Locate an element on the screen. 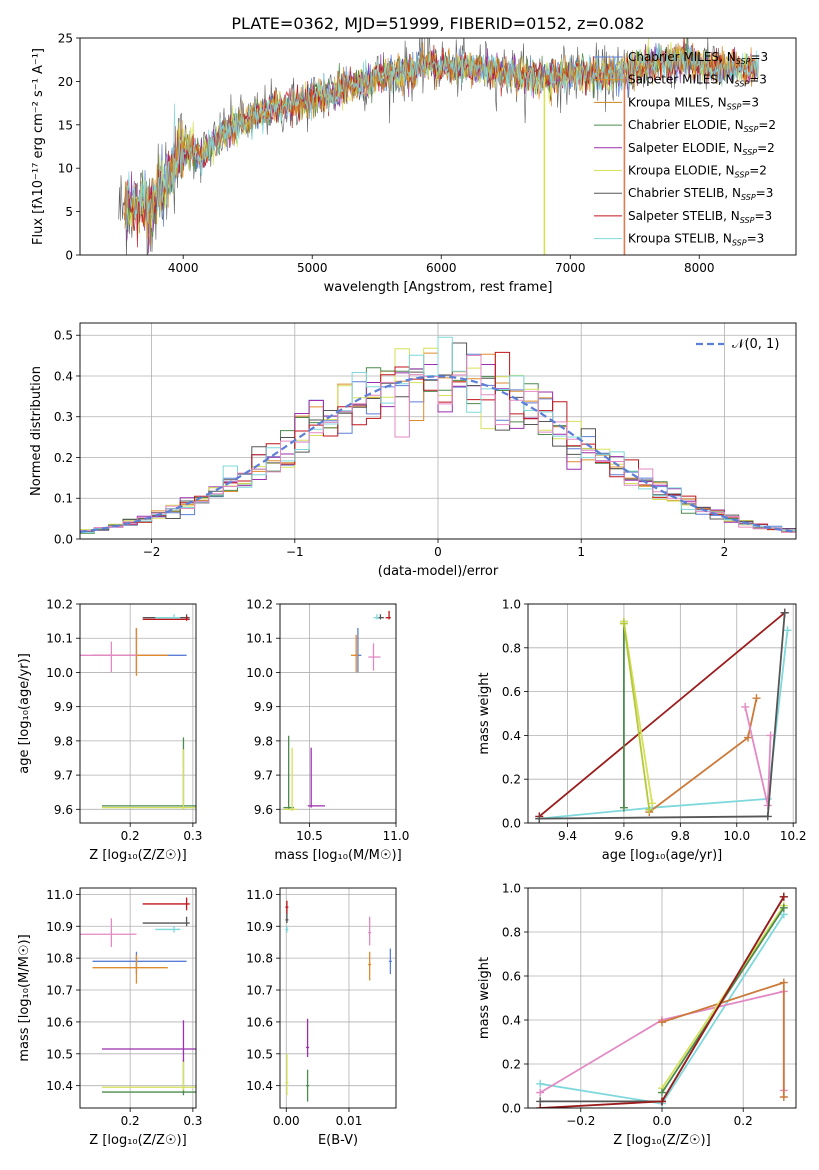  legend-label: Salpeter ELODIE, NSSP=2 is located at coordinates (701, 149).